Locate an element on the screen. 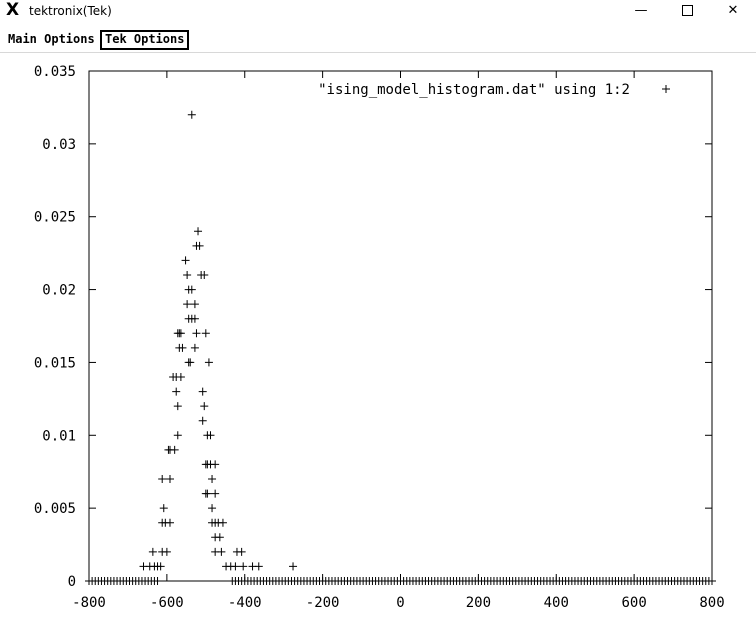  x-tick-label: 800 is located at coordinates (711, 603).